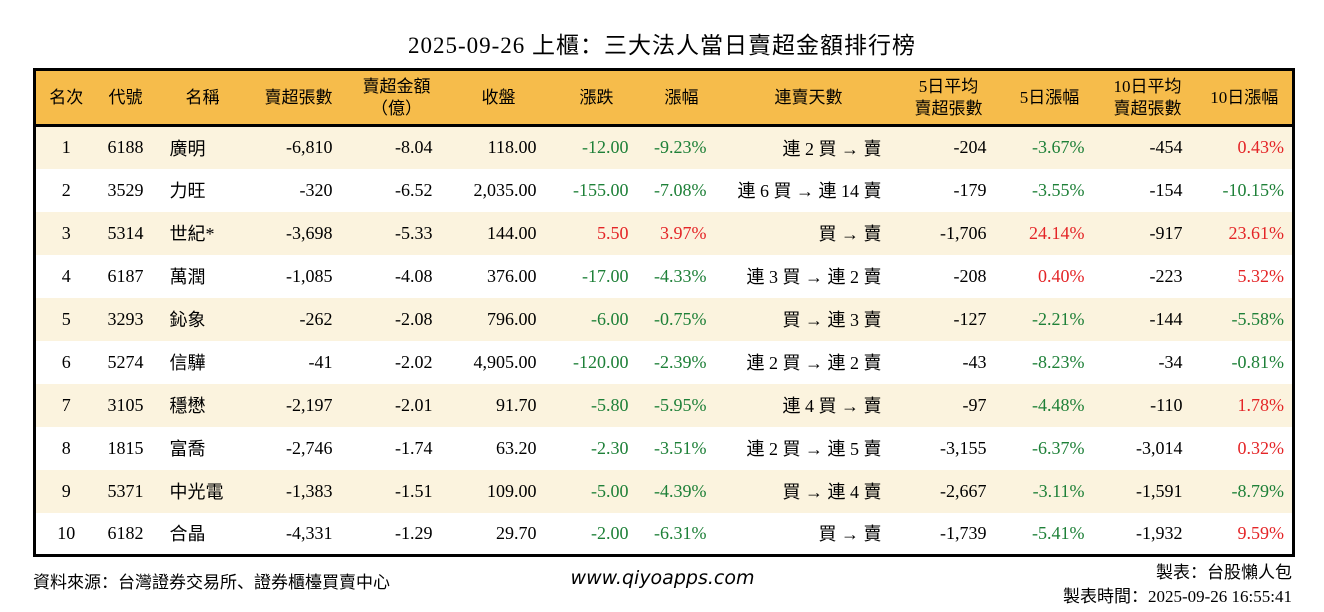 The width and height of the screenshot is (1324, 612). What do you see at coordinates (125, 98) in the screenshot?
I see `col-header-code: 代號` at bounding box center [125, 98].